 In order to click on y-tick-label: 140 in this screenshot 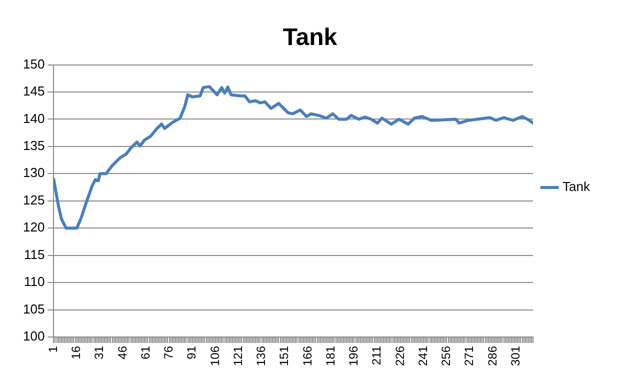, I will do `click(33, 118)`.